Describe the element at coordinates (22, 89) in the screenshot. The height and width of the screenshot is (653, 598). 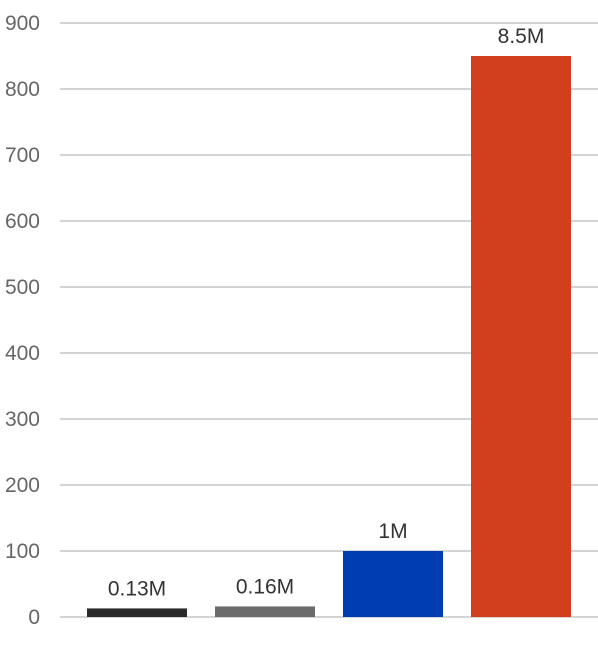
I see `y-tick-label: 800` at that location.